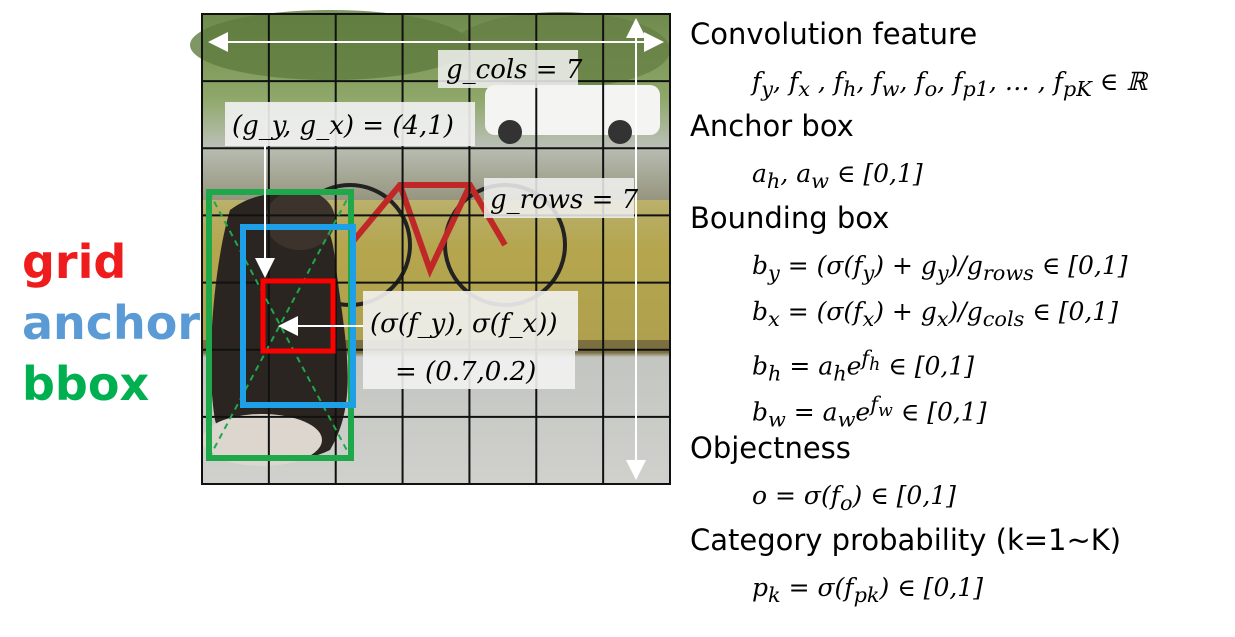 This screenshot has width=1235, height=637. Describe the element at coordinates (465, 372) in the screenshot. I see `offset-value: = (0.7,0.2)` at that location.